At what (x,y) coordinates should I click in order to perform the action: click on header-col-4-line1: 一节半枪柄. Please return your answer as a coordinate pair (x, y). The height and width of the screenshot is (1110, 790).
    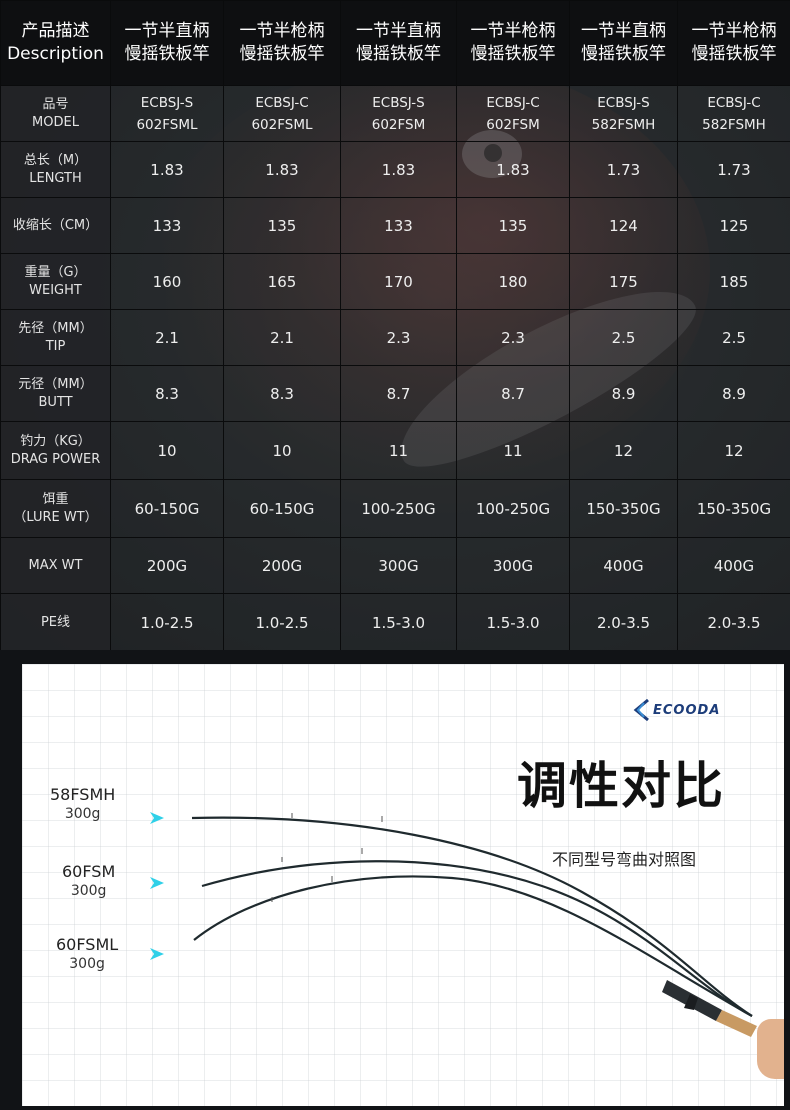
    Looking at the image, I should click on (513, 31).